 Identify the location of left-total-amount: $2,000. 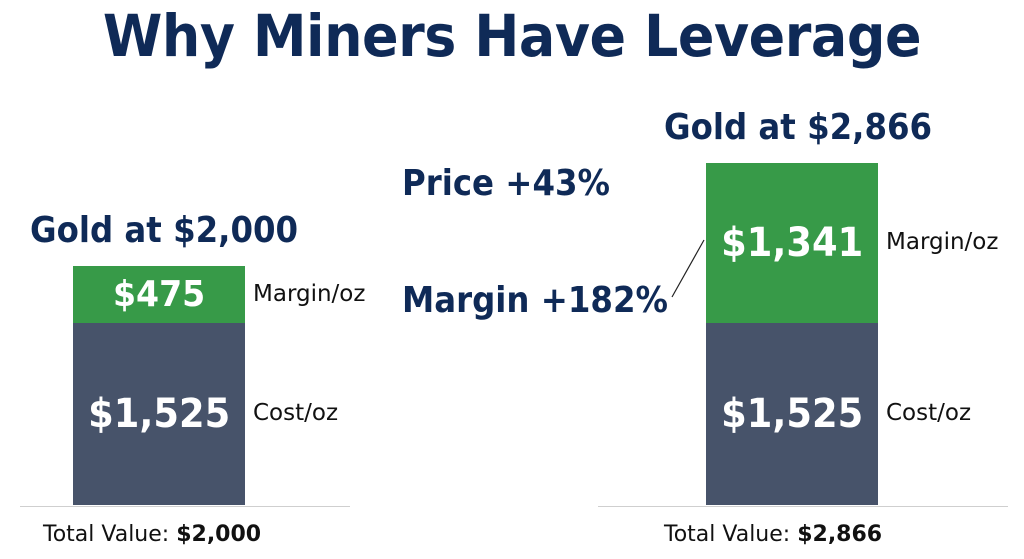
(219, 534).